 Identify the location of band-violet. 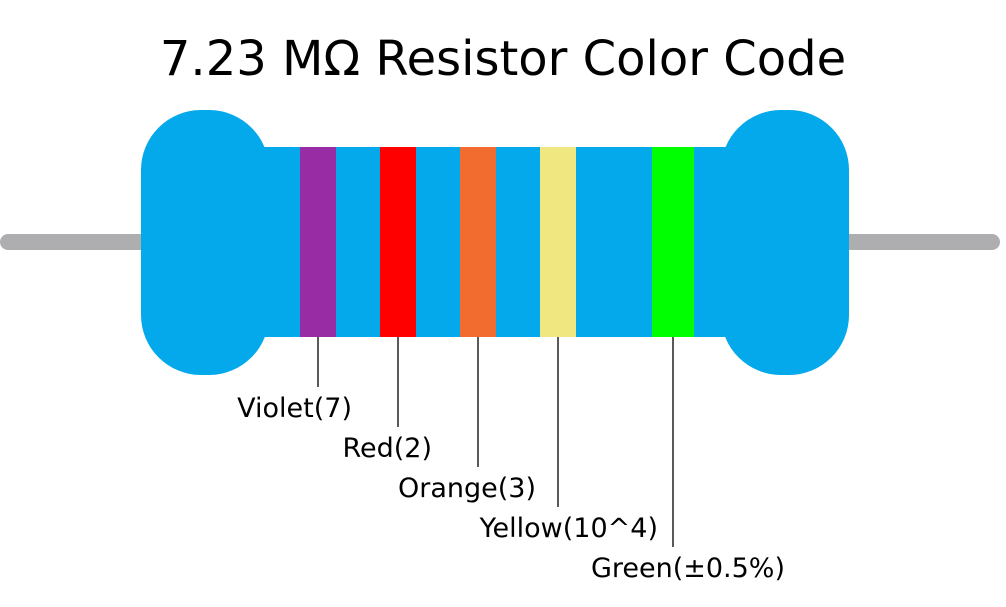
(318, 242).